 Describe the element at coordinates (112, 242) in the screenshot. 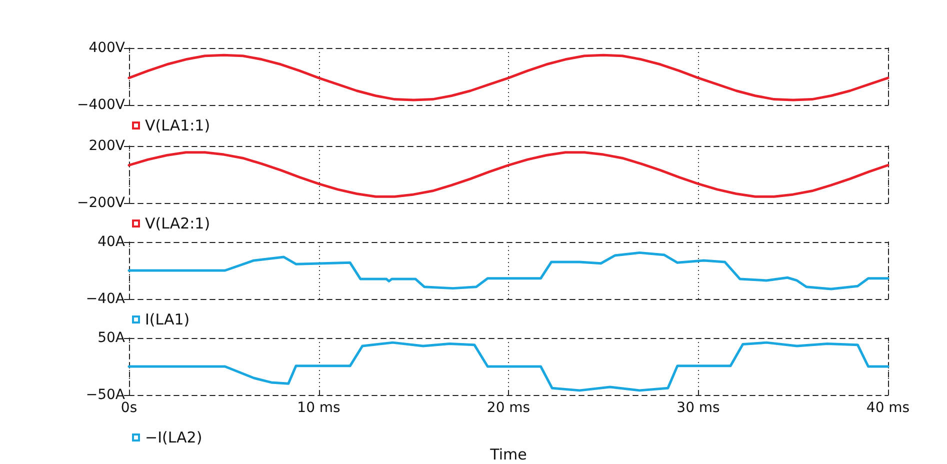

I see `y-tick-label: 40A` at that location.